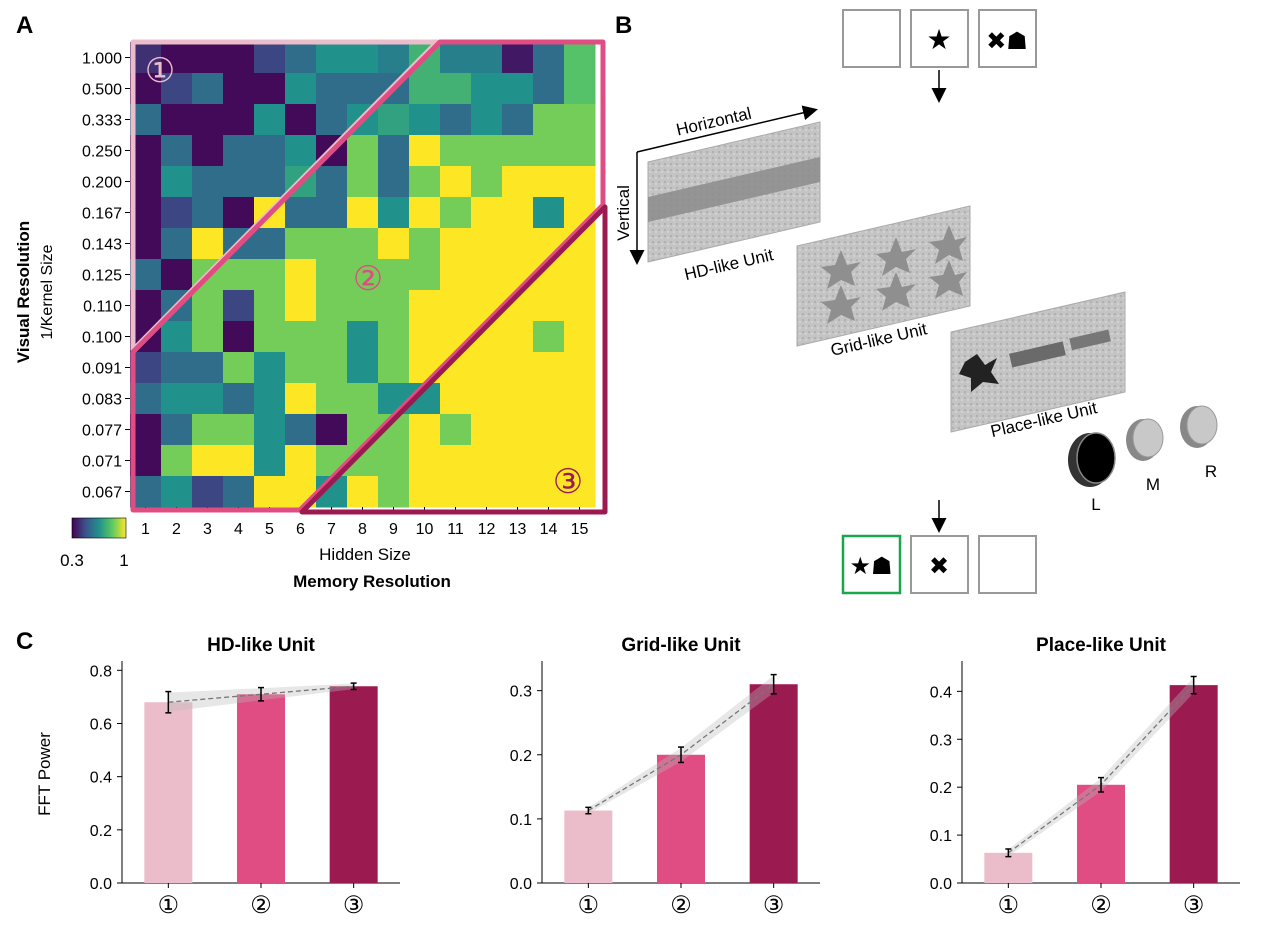 This screenshot has height=940, width=1265. What do you see at coordinates (774, 905) in the screenshot?
I see `x-tick-label: ③` at bounding box center [774, 905].